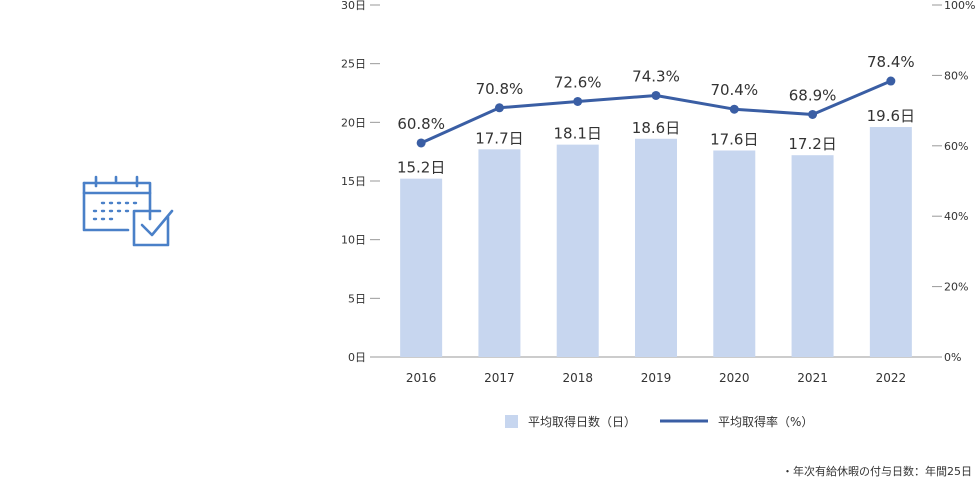 The width and height of the screenshot is (976, 477). I want to click on left-tick-label: 25日, so click(353, 64).